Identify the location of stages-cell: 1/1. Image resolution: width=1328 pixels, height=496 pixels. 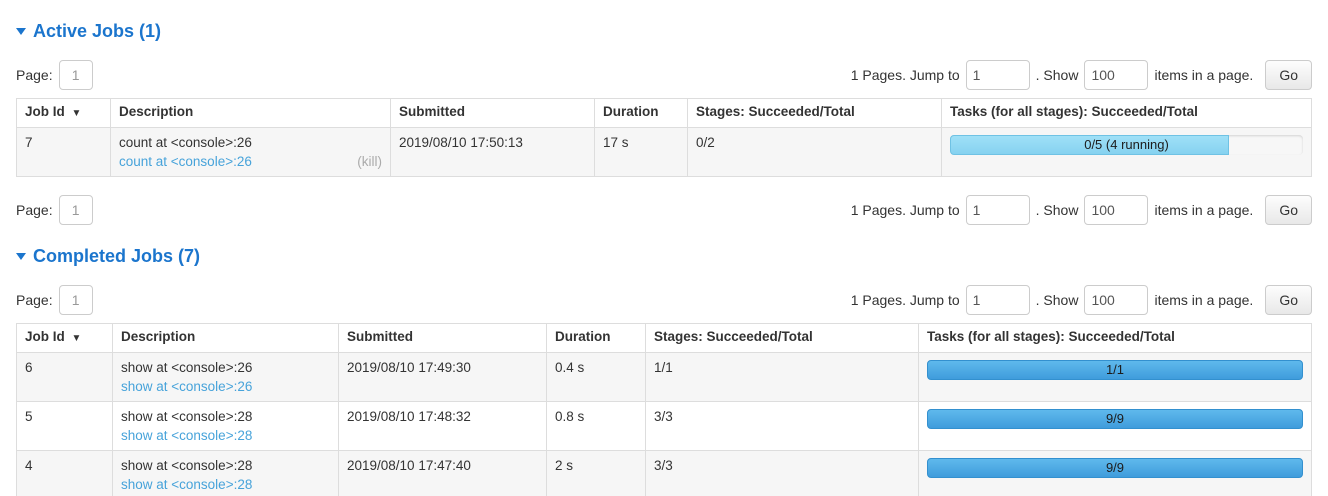
(782, 377).